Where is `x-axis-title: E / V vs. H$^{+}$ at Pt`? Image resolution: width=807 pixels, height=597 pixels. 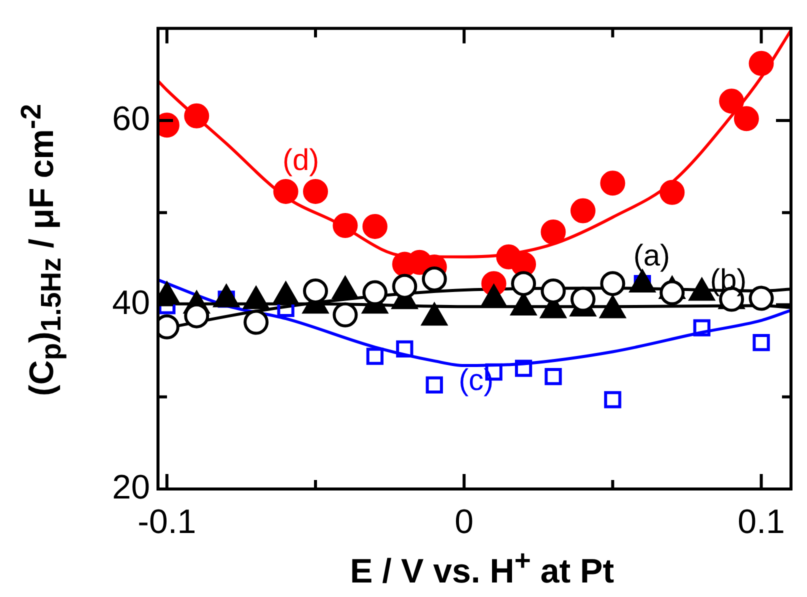
x-axis-title: E / V vs. H$^{+}$ at Pt is located at coordinates (482, 568).